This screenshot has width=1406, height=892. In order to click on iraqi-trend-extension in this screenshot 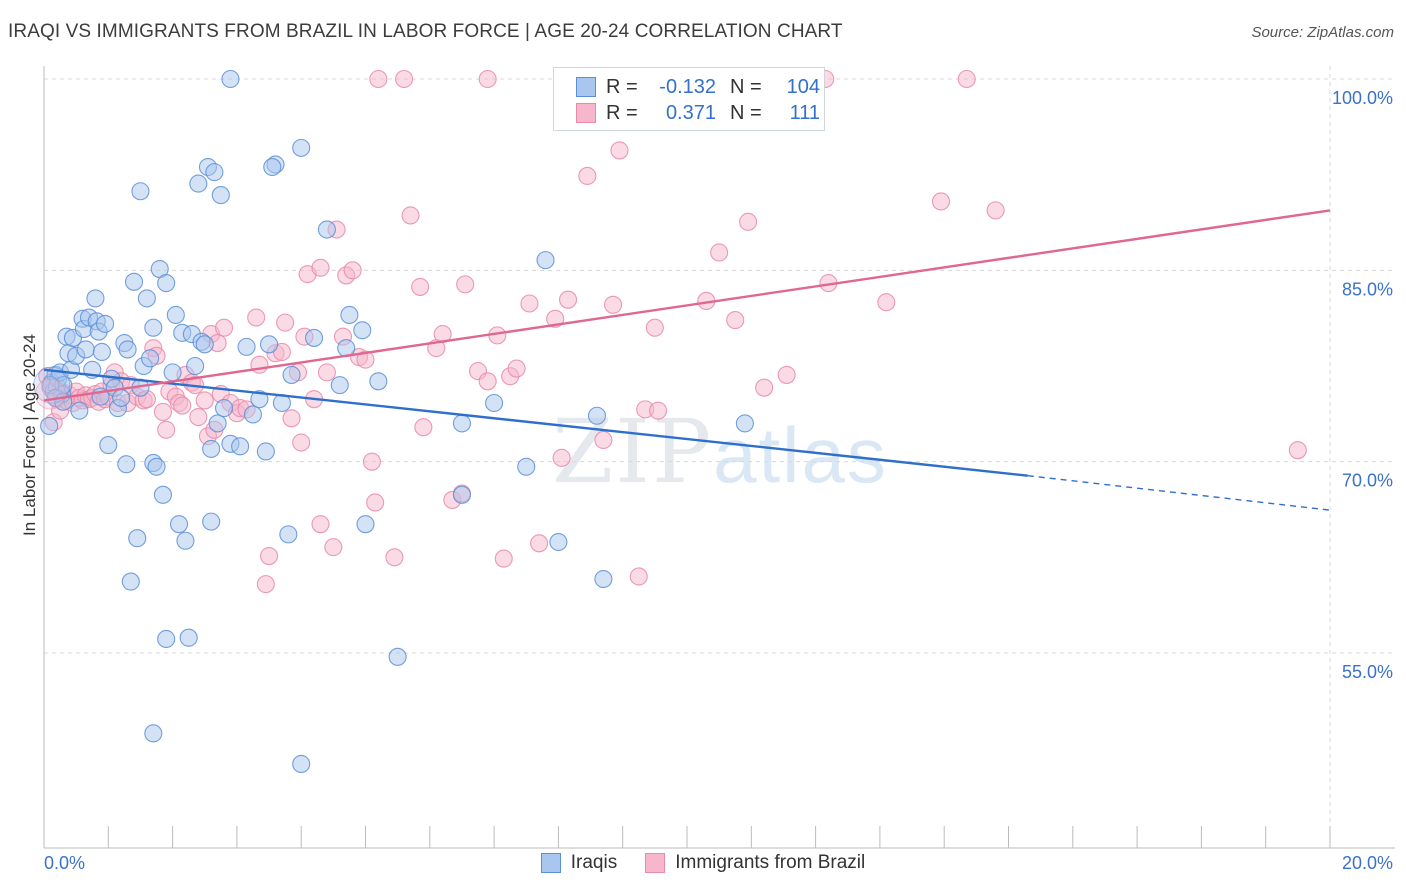, I will do `click(1179, 493)`.